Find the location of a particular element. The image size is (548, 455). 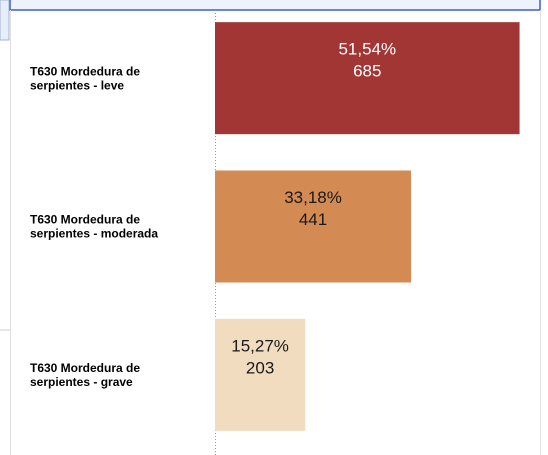

count-label: 203 is located at coordinates (260, 367).